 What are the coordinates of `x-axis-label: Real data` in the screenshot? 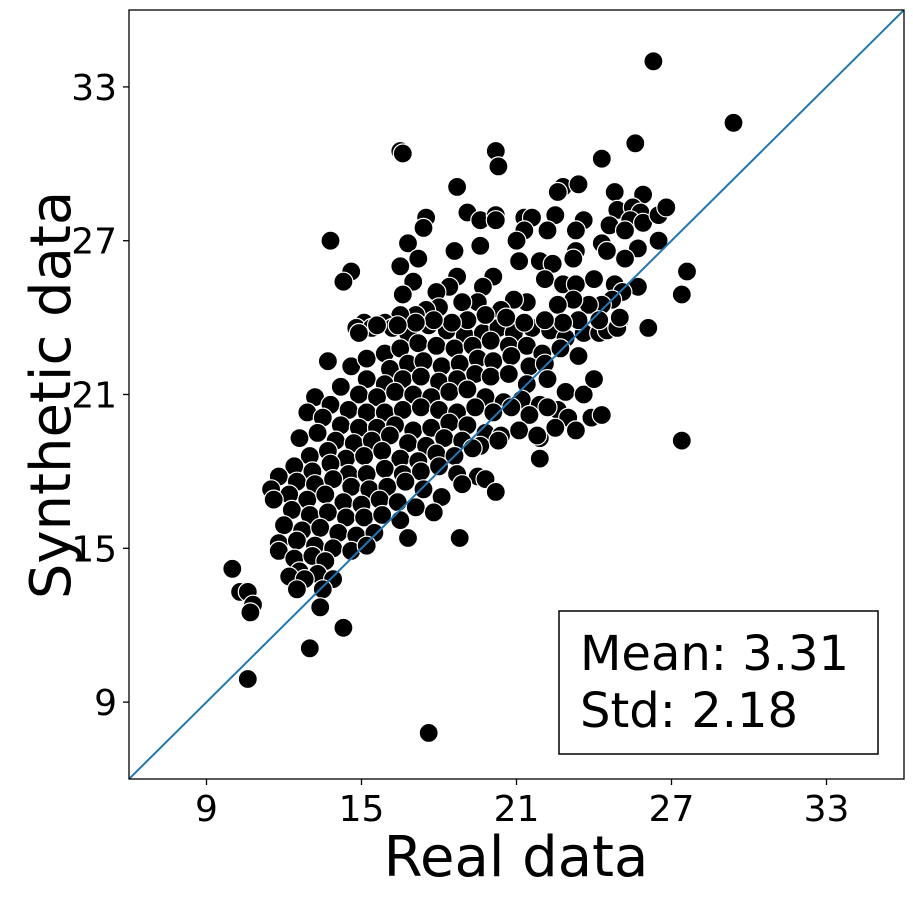 It's located at (516, 857).